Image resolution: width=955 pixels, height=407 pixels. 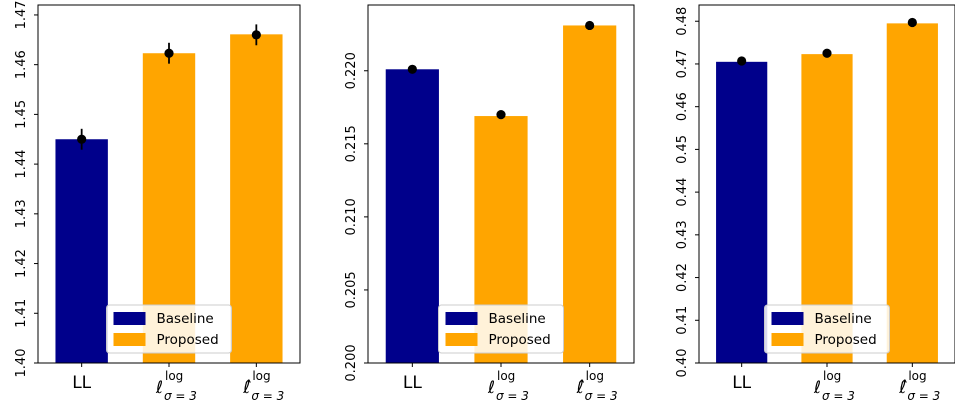 What do you see at coordinates (21, 114) in the screenshot?
I see `y-tick-label: 1.45` at bounding box center [21, 114].